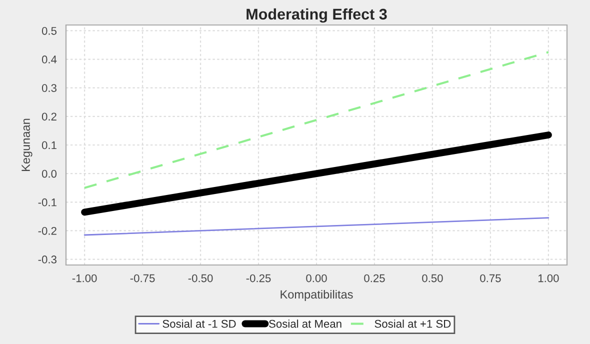  Describe the element at coordinates (49, 116) in the screenshot. I see `y-tick-label: 0.2` at that location.